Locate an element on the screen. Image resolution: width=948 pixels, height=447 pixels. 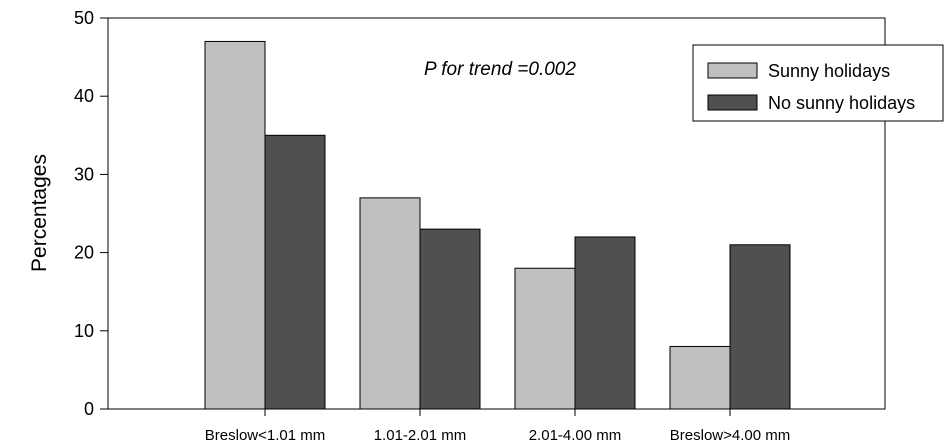
y-tick-label: 10 is located at coordinates (84, 331).